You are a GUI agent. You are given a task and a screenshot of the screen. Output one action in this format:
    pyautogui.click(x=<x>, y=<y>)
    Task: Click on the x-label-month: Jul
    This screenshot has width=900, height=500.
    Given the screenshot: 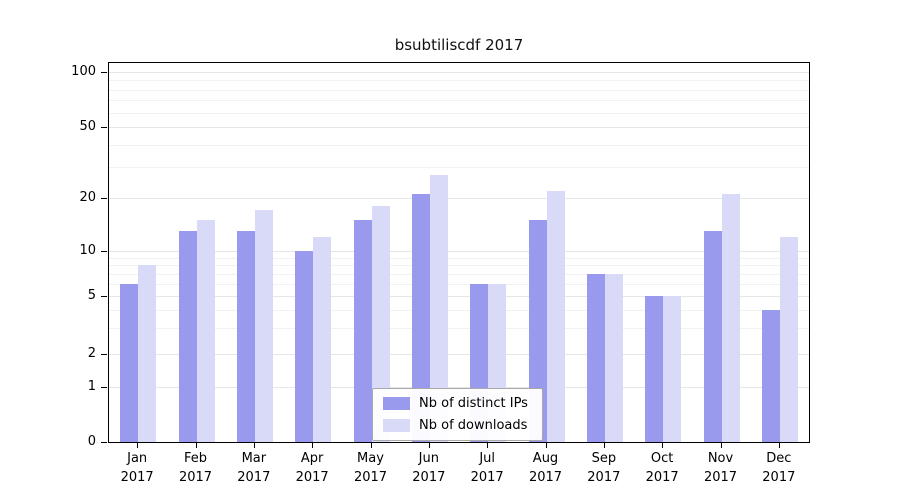 What is the action you would take?
    pyautogui.click(x=487, y=458)
    